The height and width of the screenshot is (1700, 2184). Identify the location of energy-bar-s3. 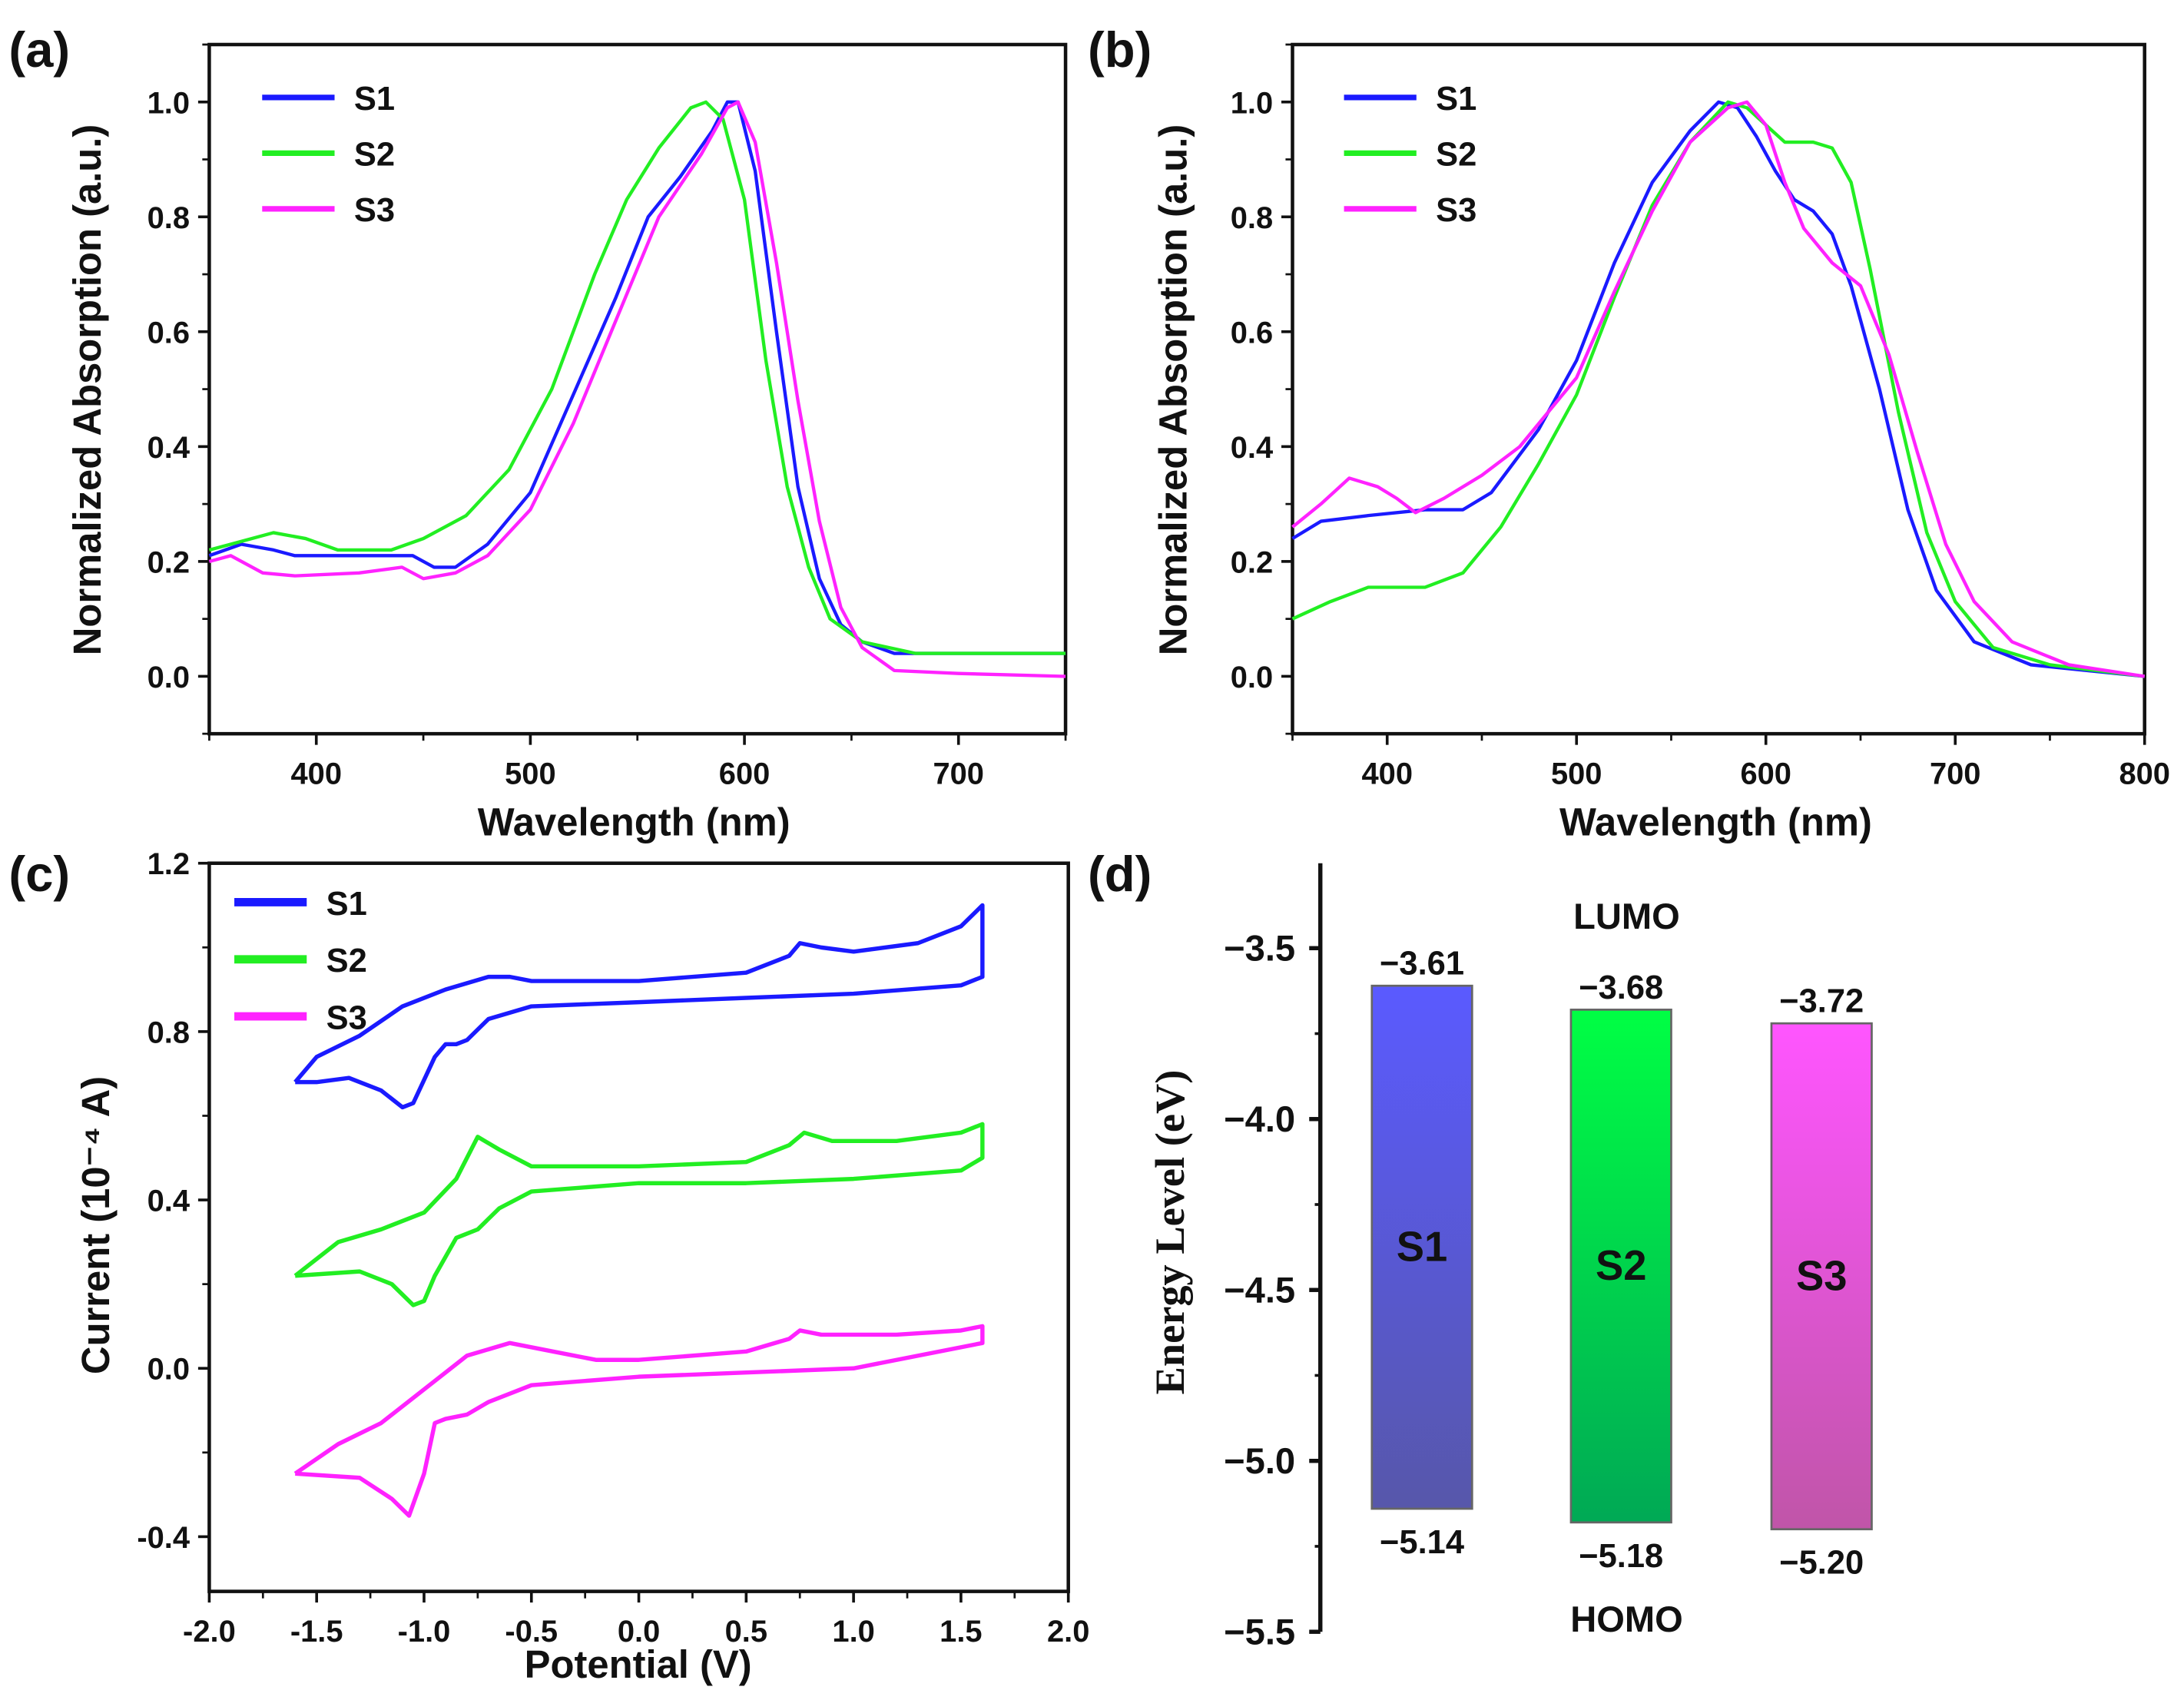
(1822, 1276).